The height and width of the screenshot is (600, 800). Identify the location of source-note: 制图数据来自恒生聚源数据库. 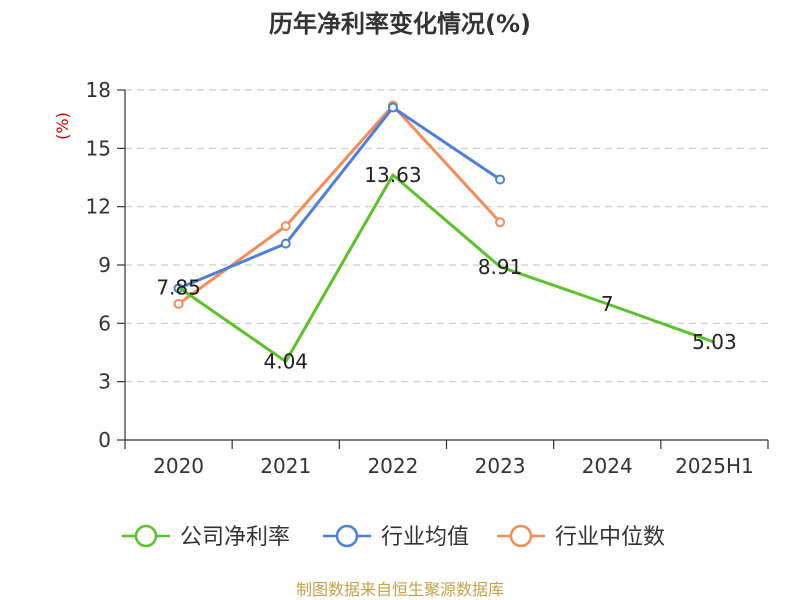
(400, 589).